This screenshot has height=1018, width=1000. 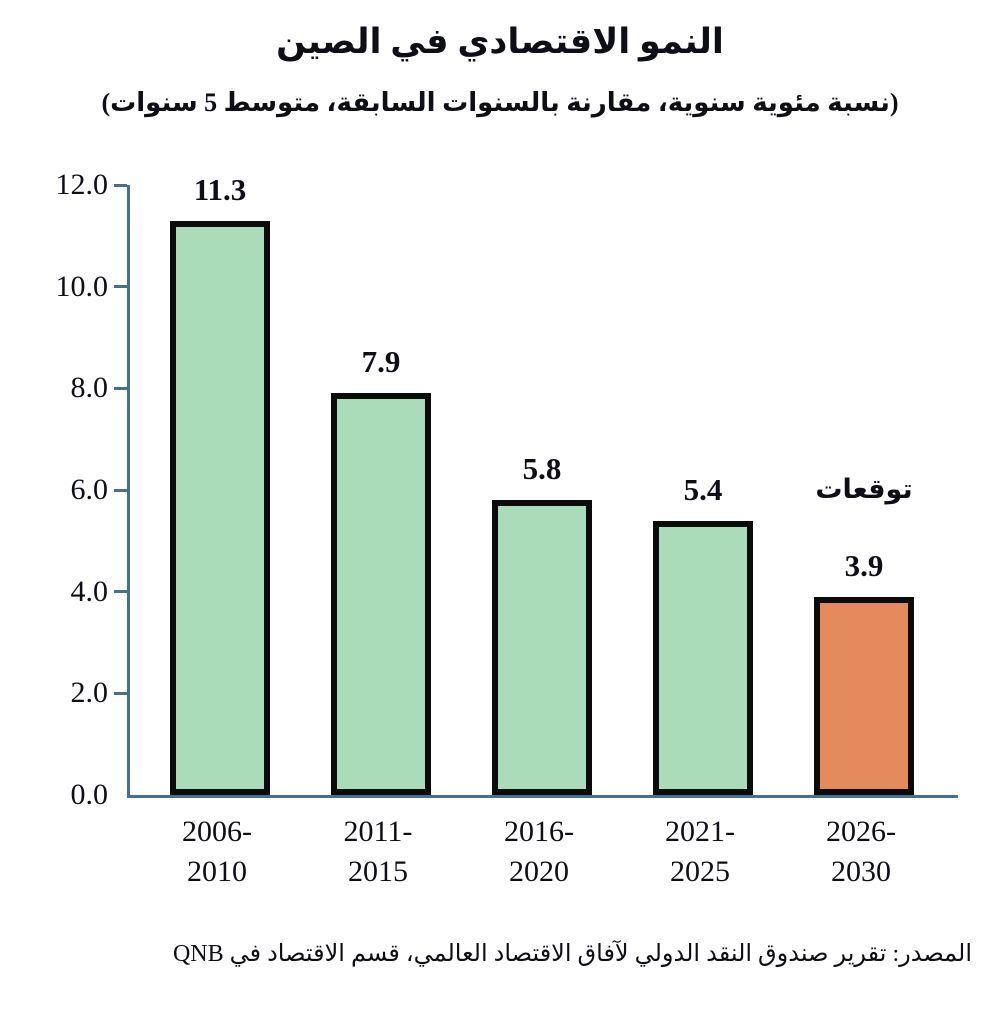 I want to click on bar-value-label: 5.4, so click(x=703, y=489).